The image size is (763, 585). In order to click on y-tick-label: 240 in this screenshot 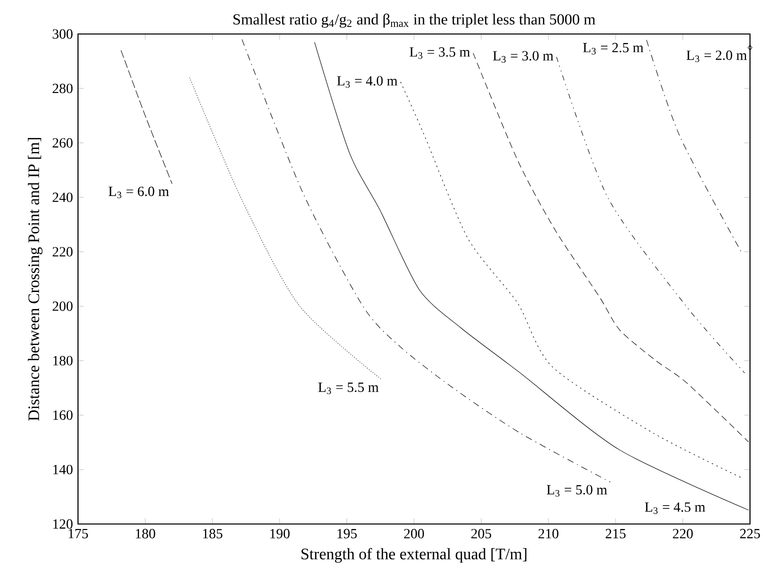, I will do `click(62, 197)`.